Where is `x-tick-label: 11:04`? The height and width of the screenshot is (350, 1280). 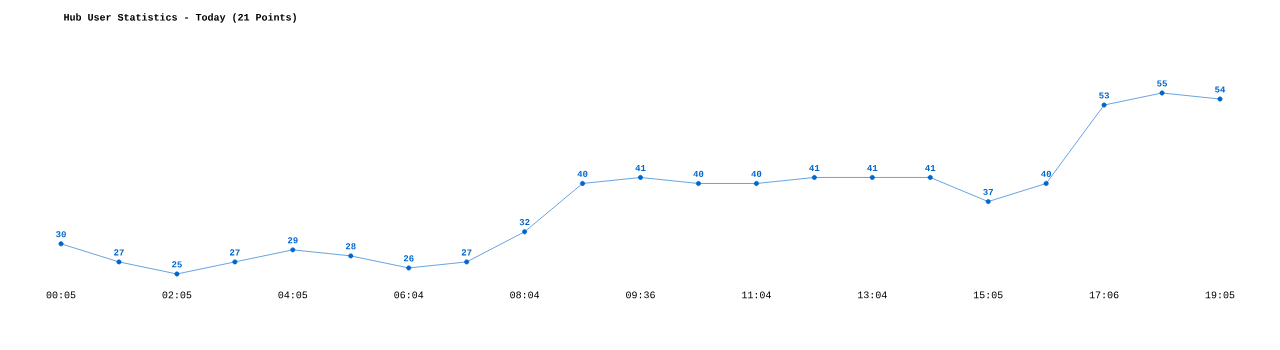
x-tick-label: 11:04 is located at coordinates (756, 295).